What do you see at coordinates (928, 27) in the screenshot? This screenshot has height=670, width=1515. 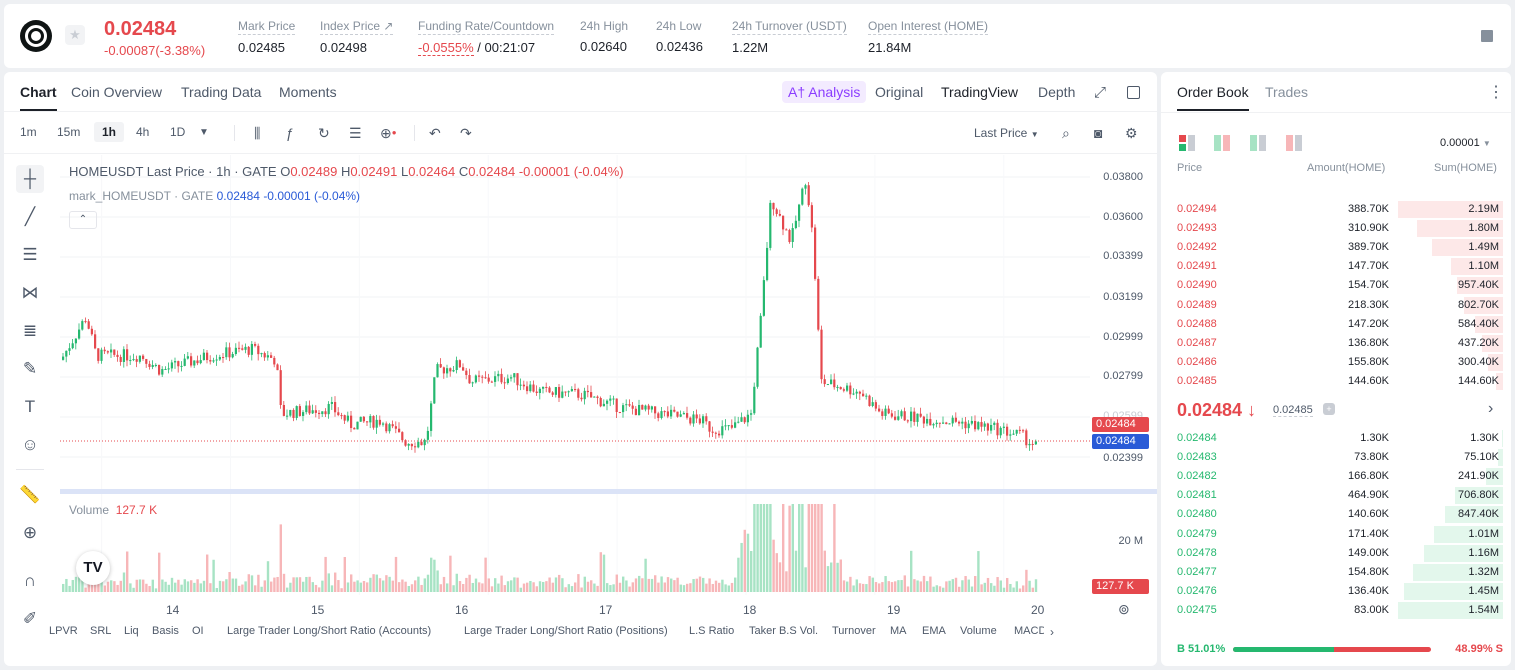 I see `stat-label: Open Interest (HOME)` at bounding box center [928, 27].